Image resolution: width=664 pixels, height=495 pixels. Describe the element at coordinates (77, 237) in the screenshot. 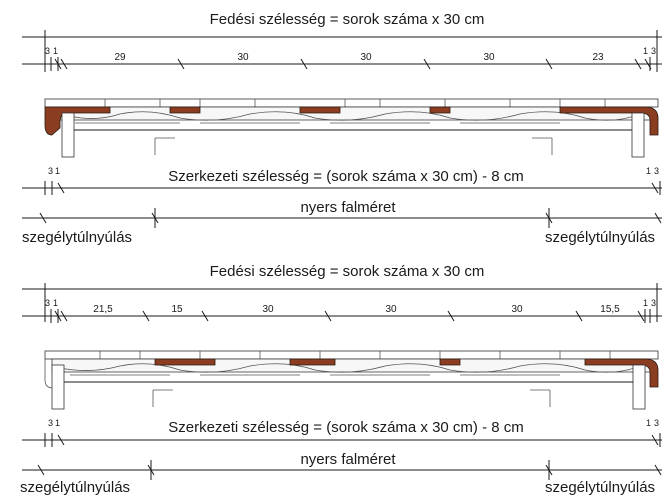

I see `top-overhang-left: szegélytúlnyúlás` at that location.